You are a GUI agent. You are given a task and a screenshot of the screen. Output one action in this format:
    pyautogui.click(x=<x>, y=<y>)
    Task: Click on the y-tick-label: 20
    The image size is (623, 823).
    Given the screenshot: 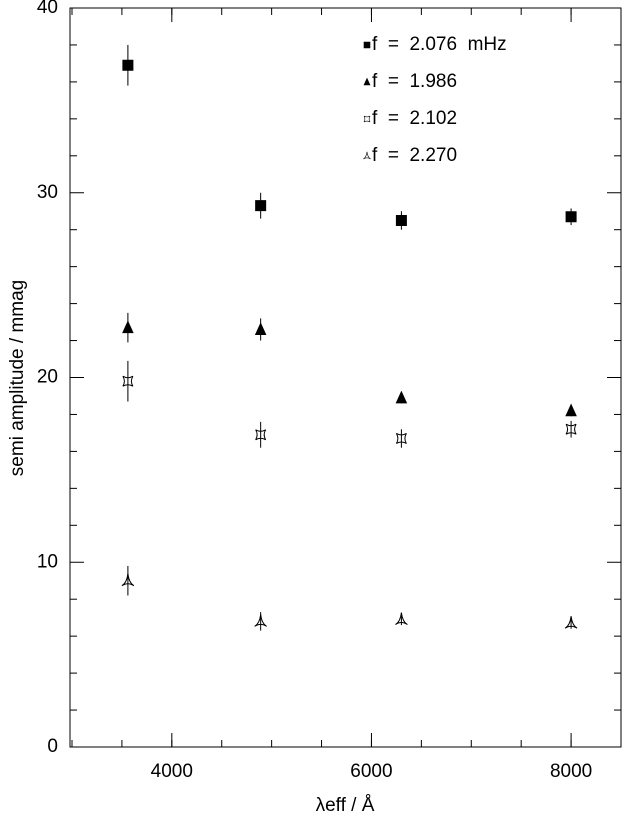 What is the action you would take?
    pyautogui.click(x=47, y=377)
    